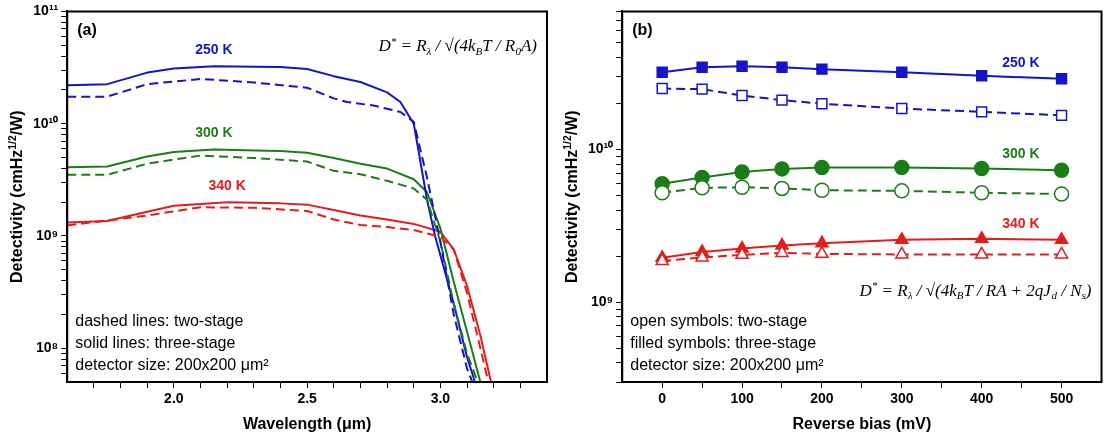 The image size is (1110, 442). Describe the element at coordinates (982, 398) in the screenshot. I see `x-tick-label: 400` at that location.